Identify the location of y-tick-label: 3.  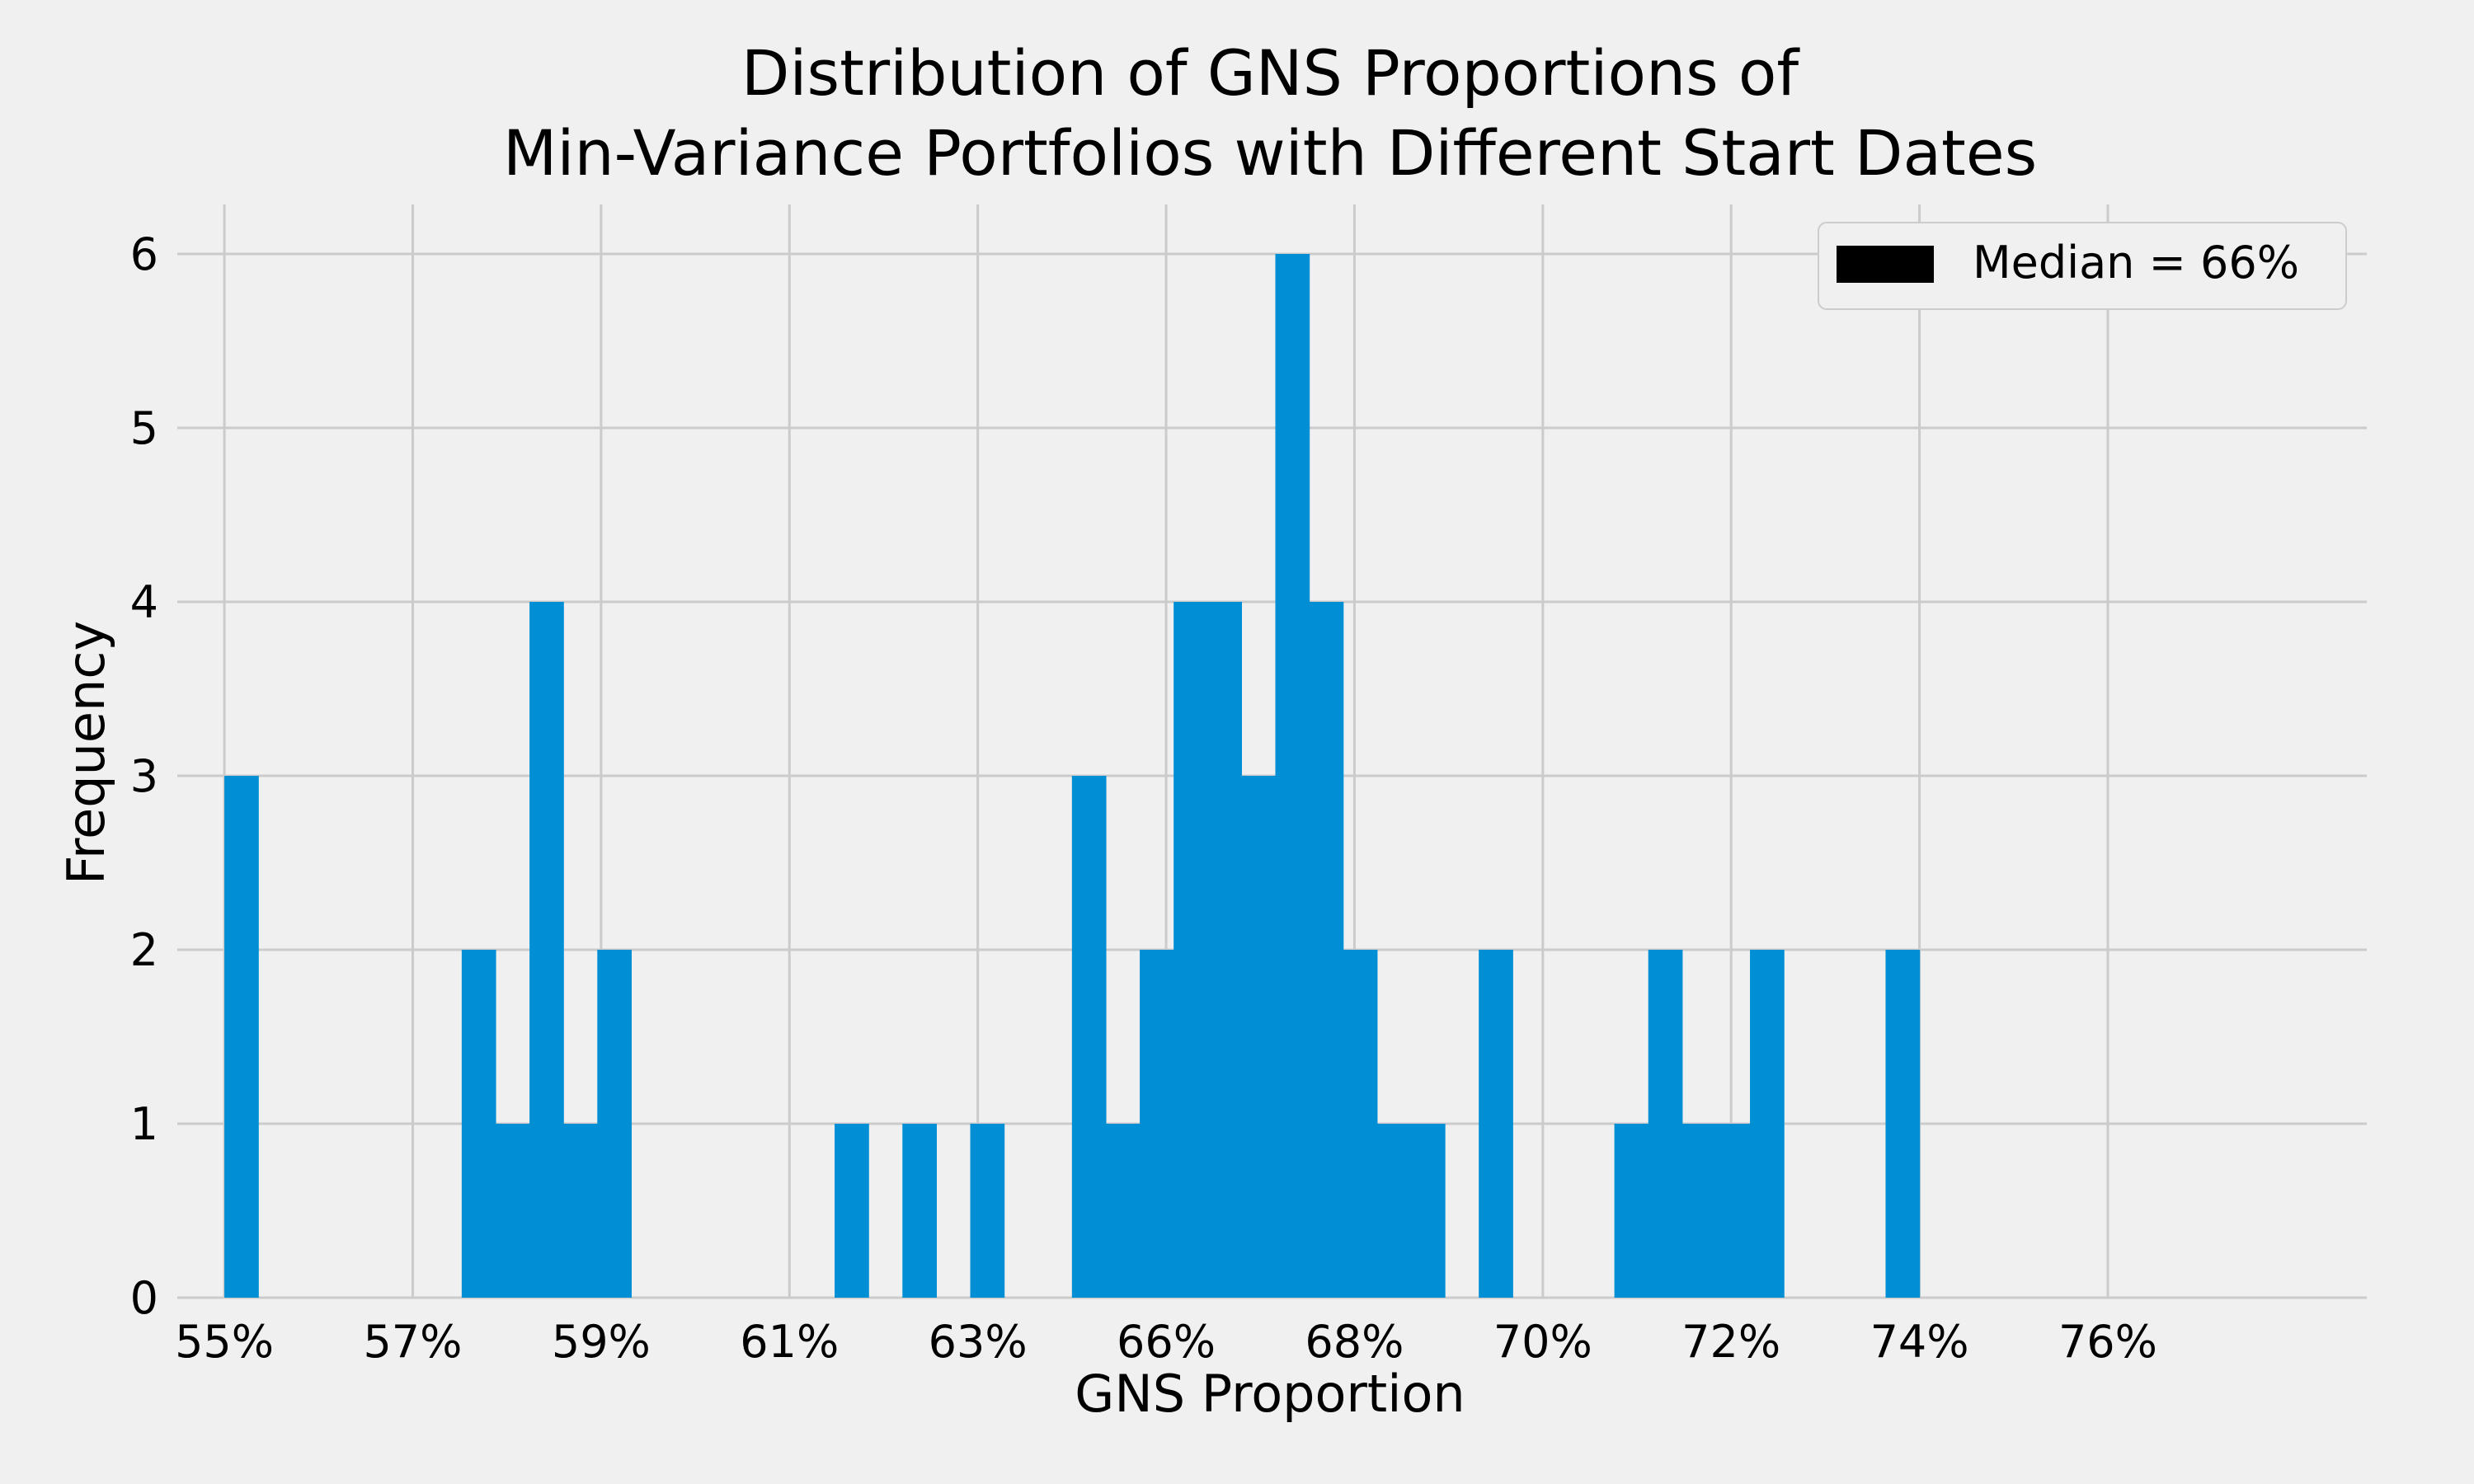
(144, 776).